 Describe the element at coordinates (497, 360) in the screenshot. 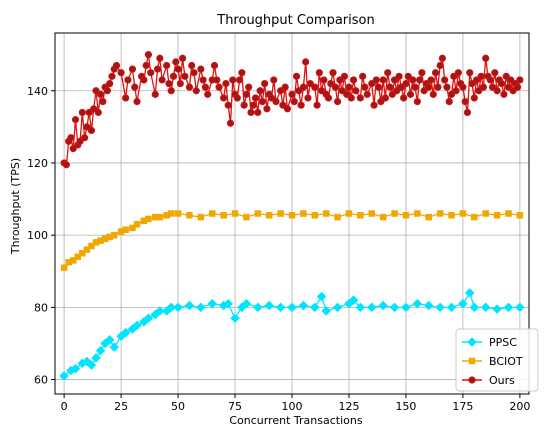

I see `legend: PPSC BCIOT Ours` at that location.